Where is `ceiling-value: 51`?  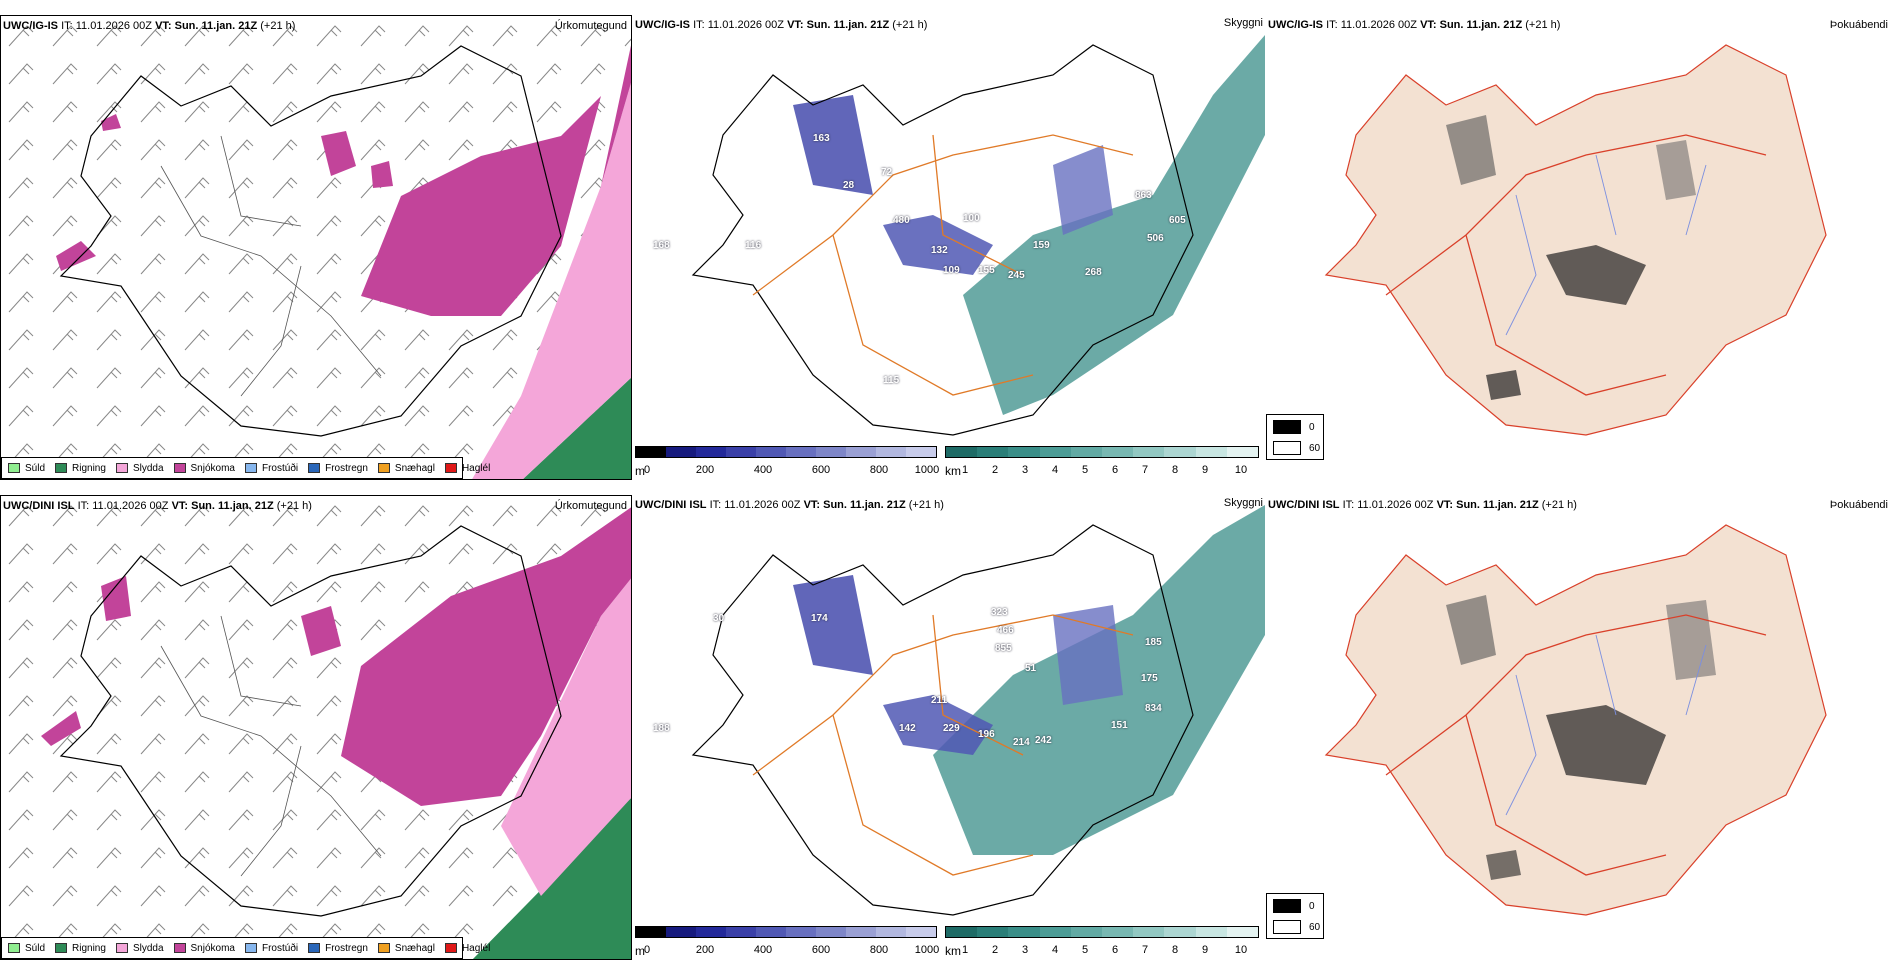 ceiling-value: 51 is located at coordinates (1031, 668).